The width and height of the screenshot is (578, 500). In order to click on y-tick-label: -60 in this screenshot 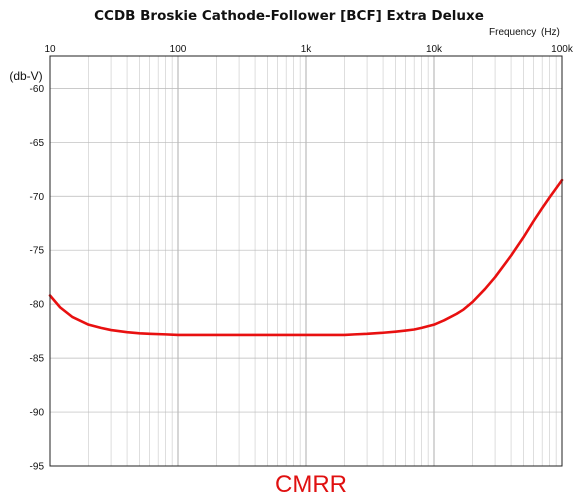, I will do `click(37, 89)`.